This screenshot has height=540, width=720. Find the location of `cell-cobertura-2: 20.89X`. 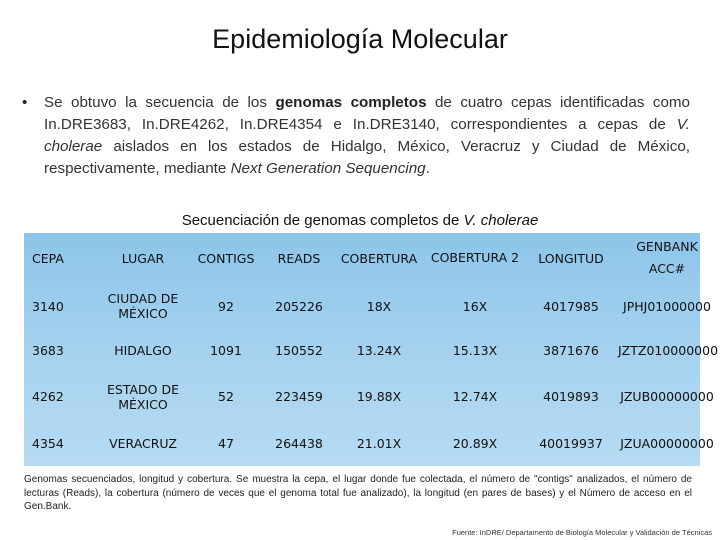

cell-cobertura-2: 20.89X is located at coordinates (475, 444).